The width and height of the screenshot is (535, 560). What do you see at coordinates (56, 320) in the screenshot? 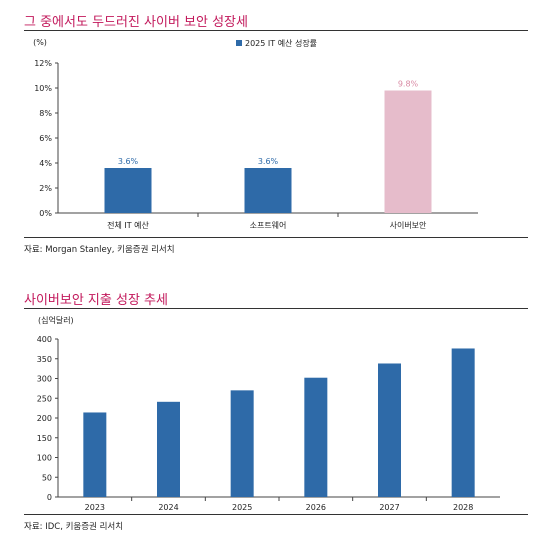
I see `chart2-unit-label: (십억달러)` at bounding box center [56, 320].